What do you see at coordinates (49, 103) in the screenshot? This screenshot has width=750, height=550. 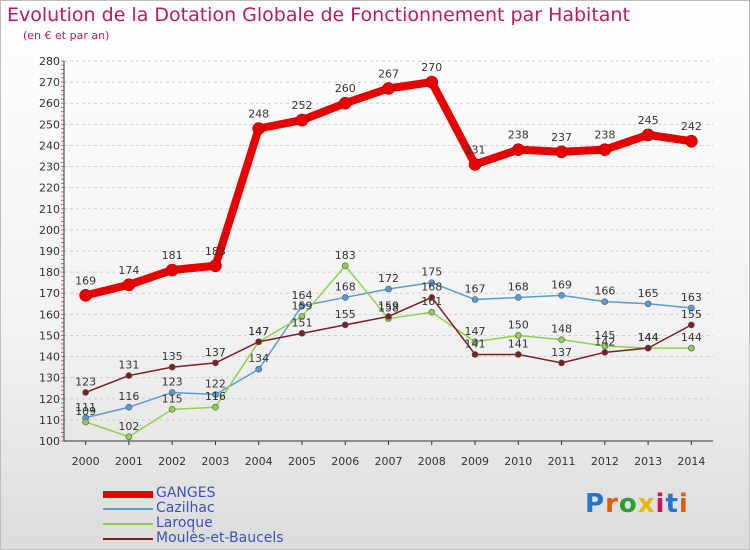 I see `y-tick-label: 260` at bounding box center [49, 103].